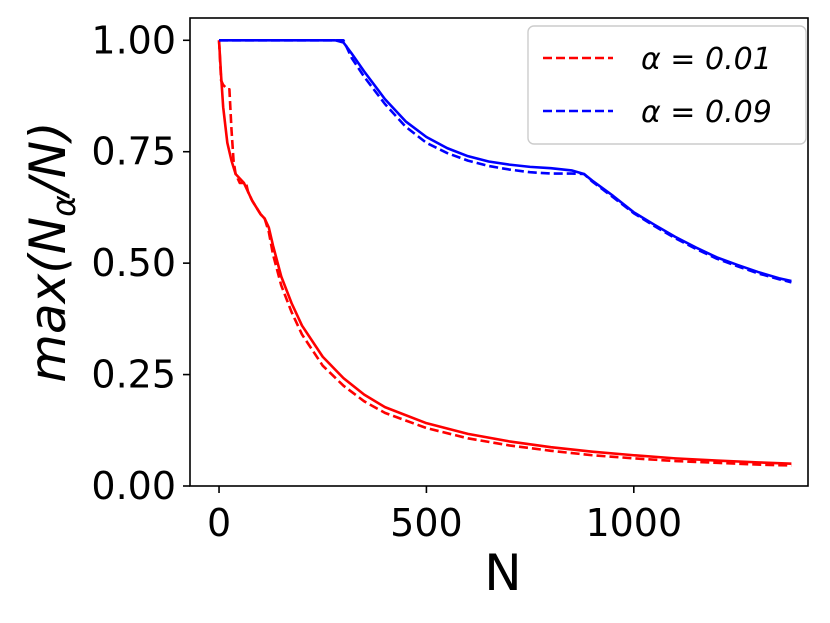 The width and height of the screenshot is (830, 623). I want to click on legend-frame, so click(667, 85).